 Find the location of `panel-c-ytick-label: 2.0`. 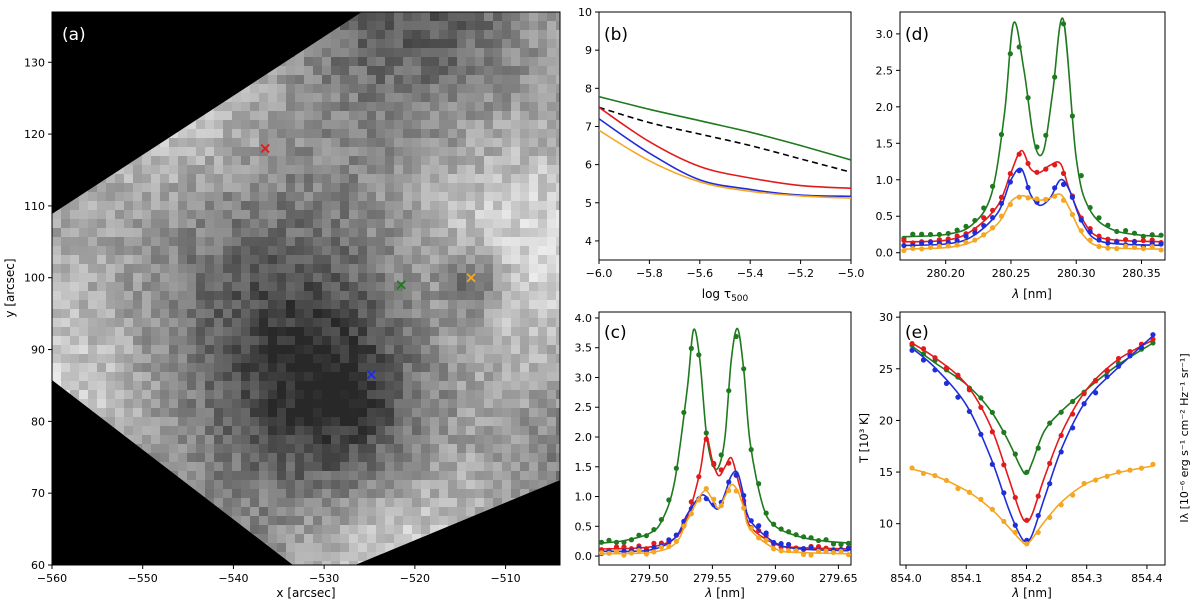

panel-c-ytick-label: 2.0 is located at coordinates (584, 437).